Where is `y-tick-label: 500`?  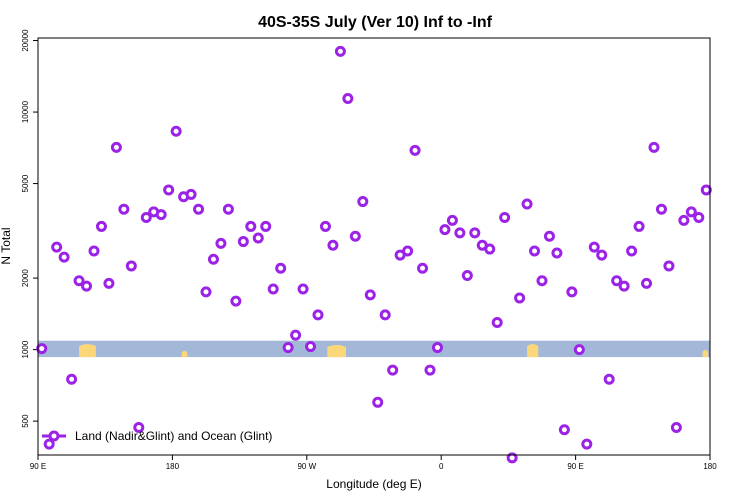
y-tick-label: 500 is located at coordinates (25, 421).